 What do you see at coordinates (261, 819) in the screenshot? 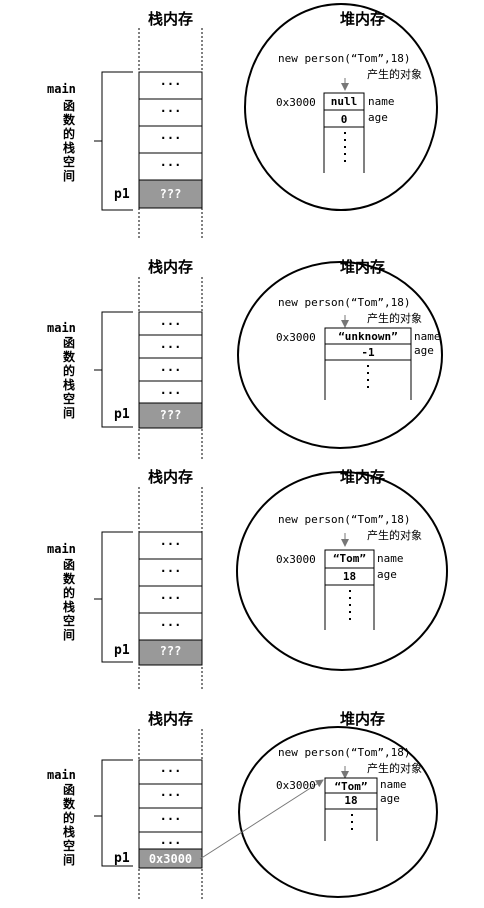
I see `reference-arrow` at bounding box center [261, 819].